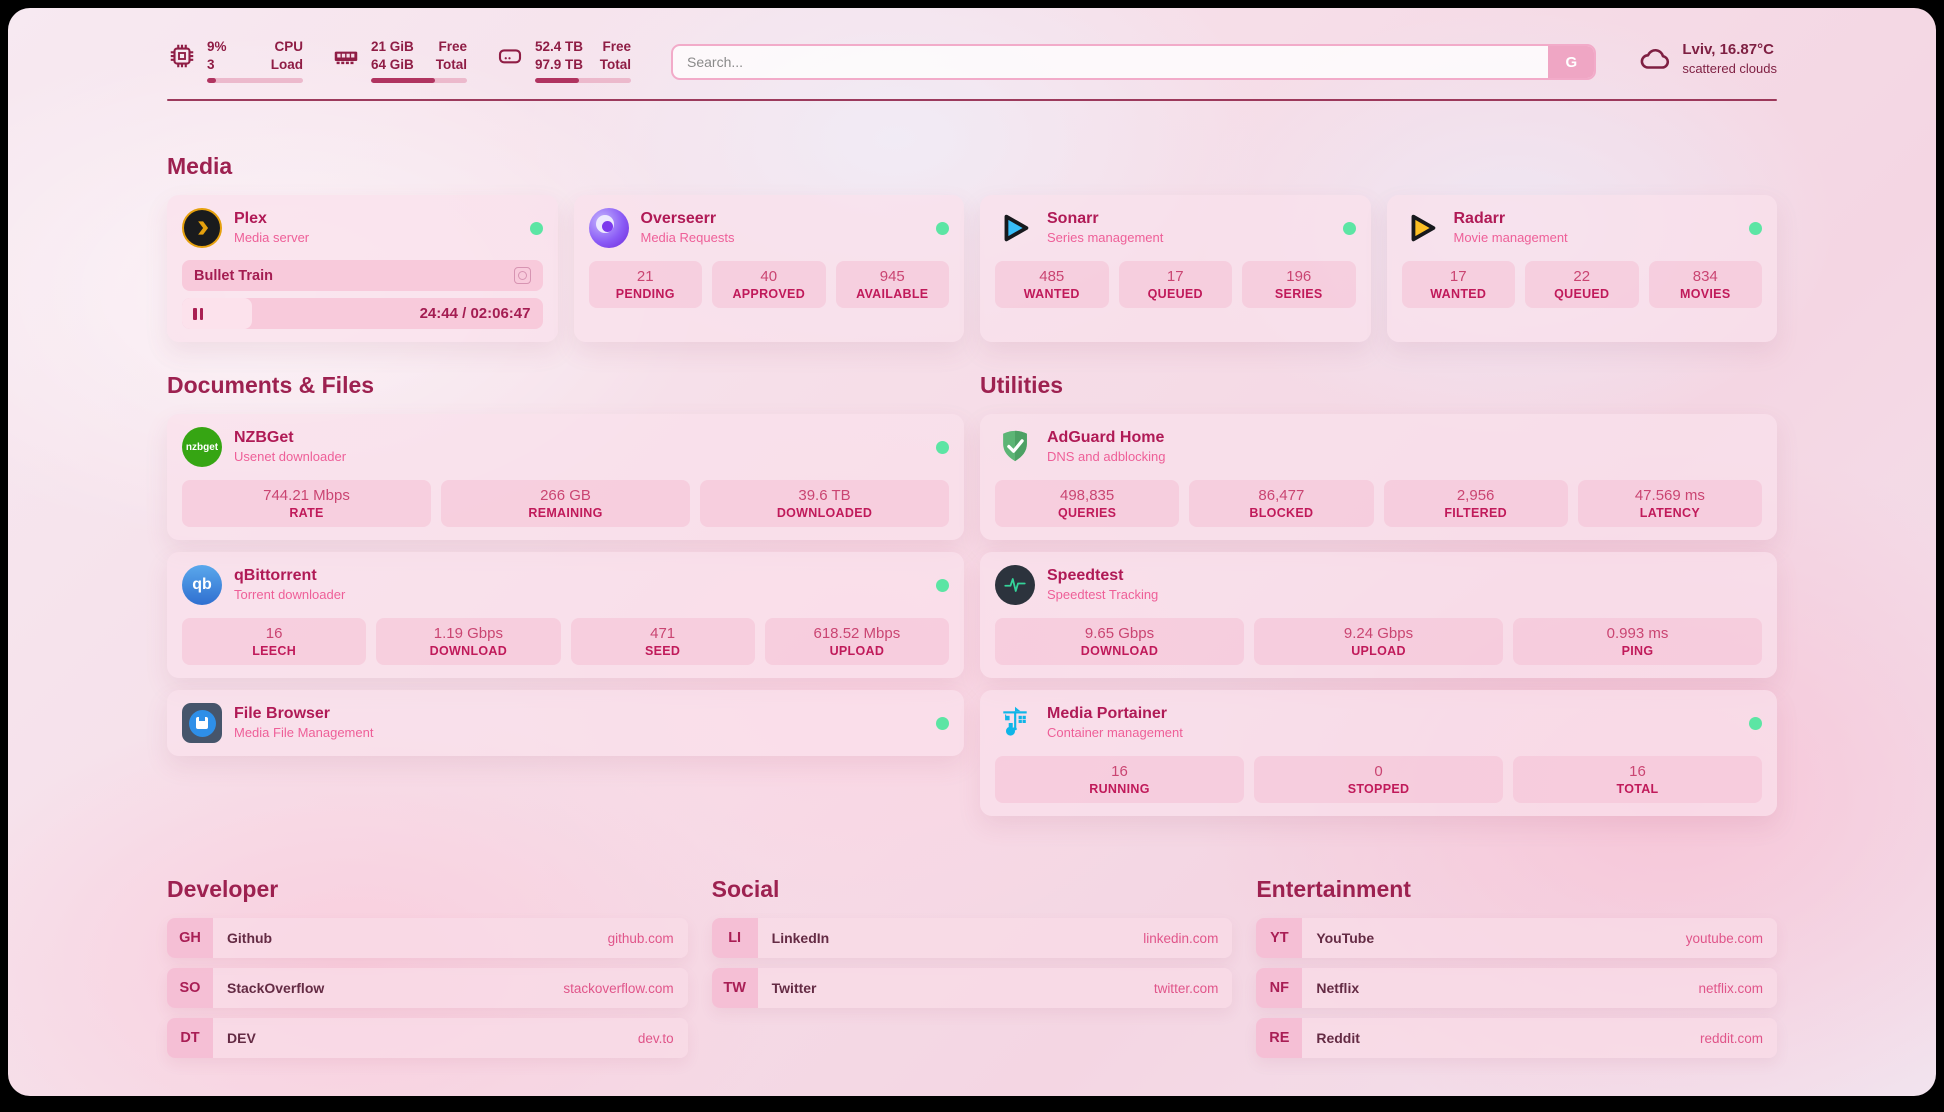  What do you see at coordinates (1707, 59) in the screenshot?
I see `weather-widget: Lviv, 16.87°C scattered clouds` at bounding box center [1707, 59].